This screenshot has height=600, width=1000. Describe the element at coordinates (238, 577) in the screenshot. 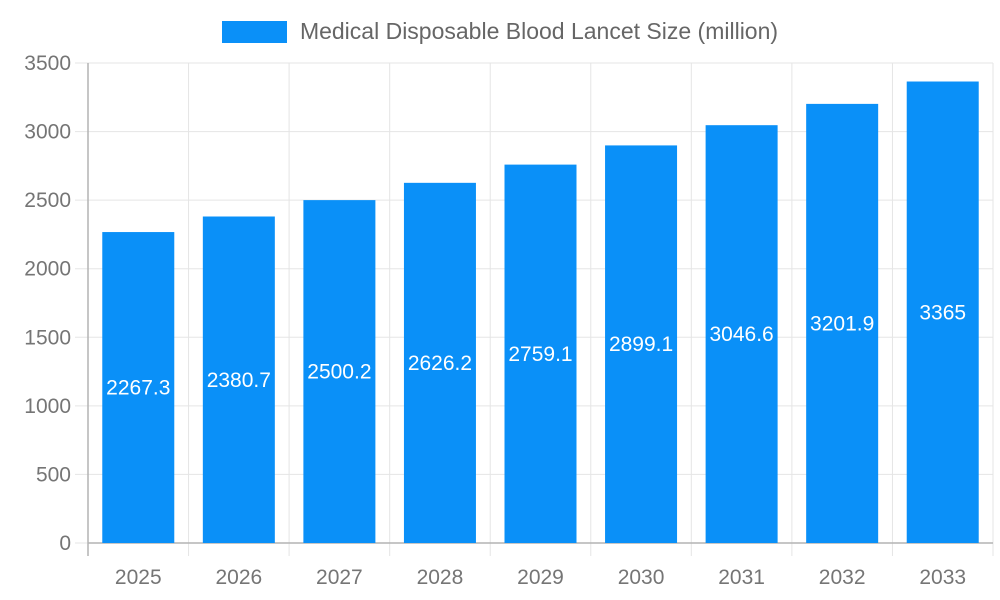

I see `x-tick-label: 2026` at that location.